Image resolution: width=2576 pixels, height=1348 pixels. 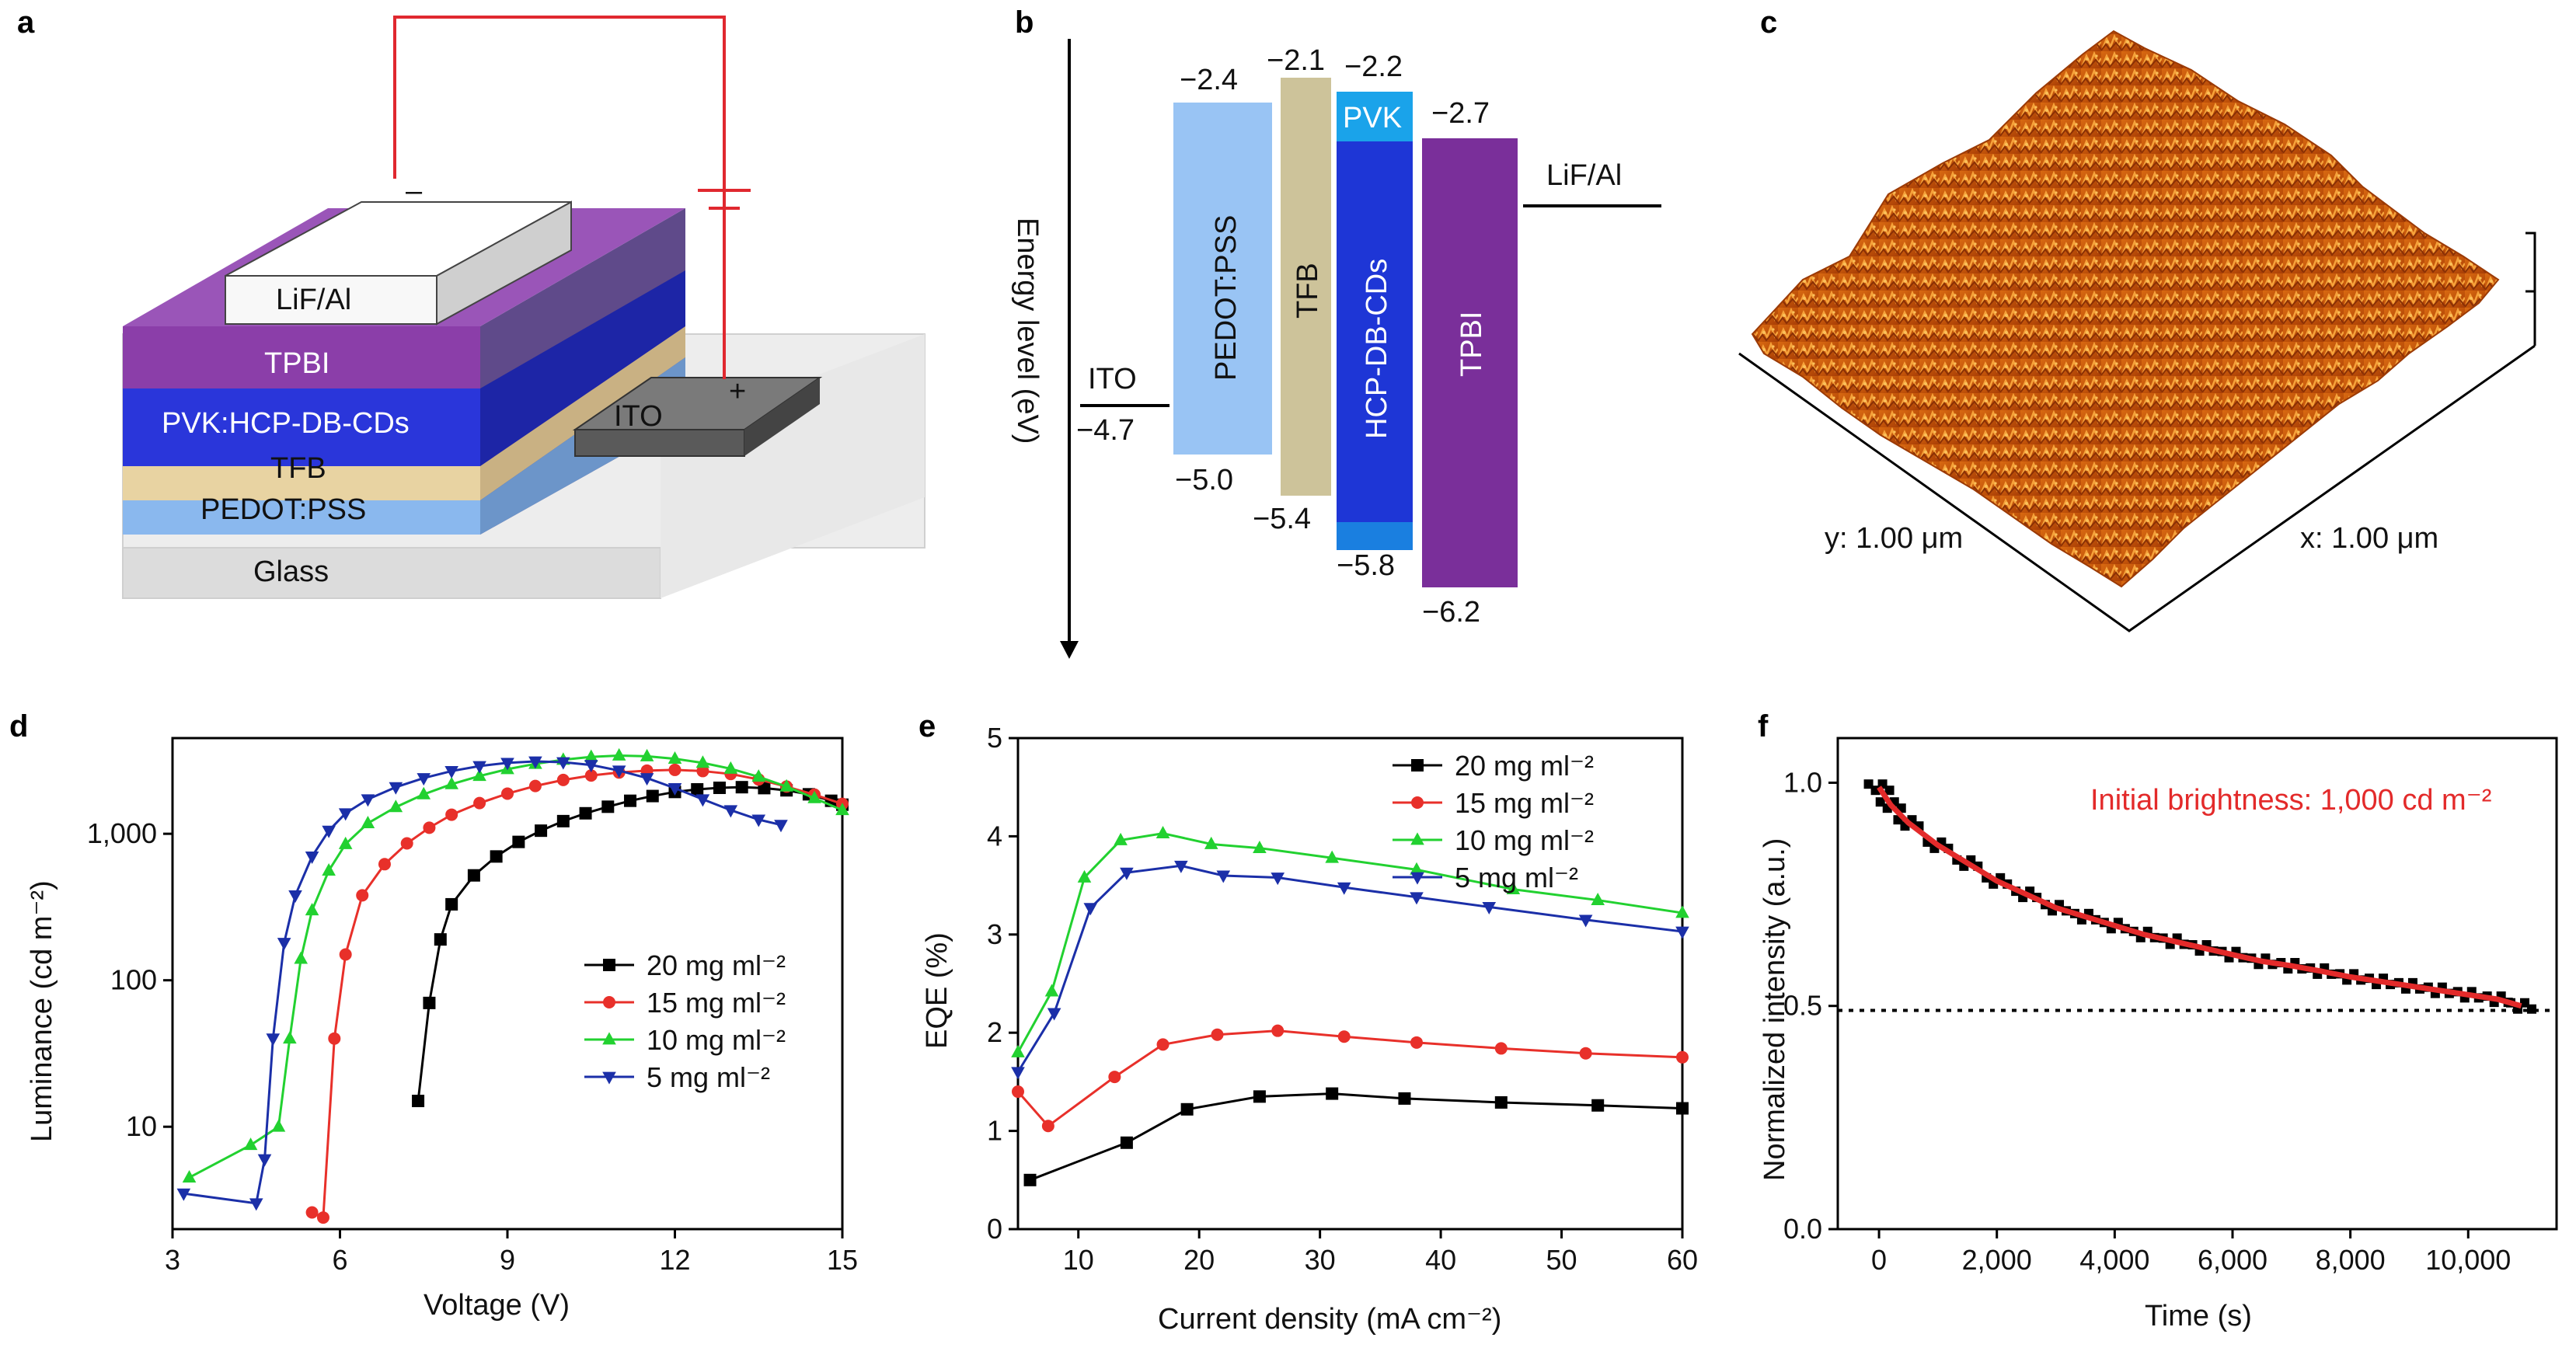 I want to click on tfb-label: TFB, so click(x=298, y=468).